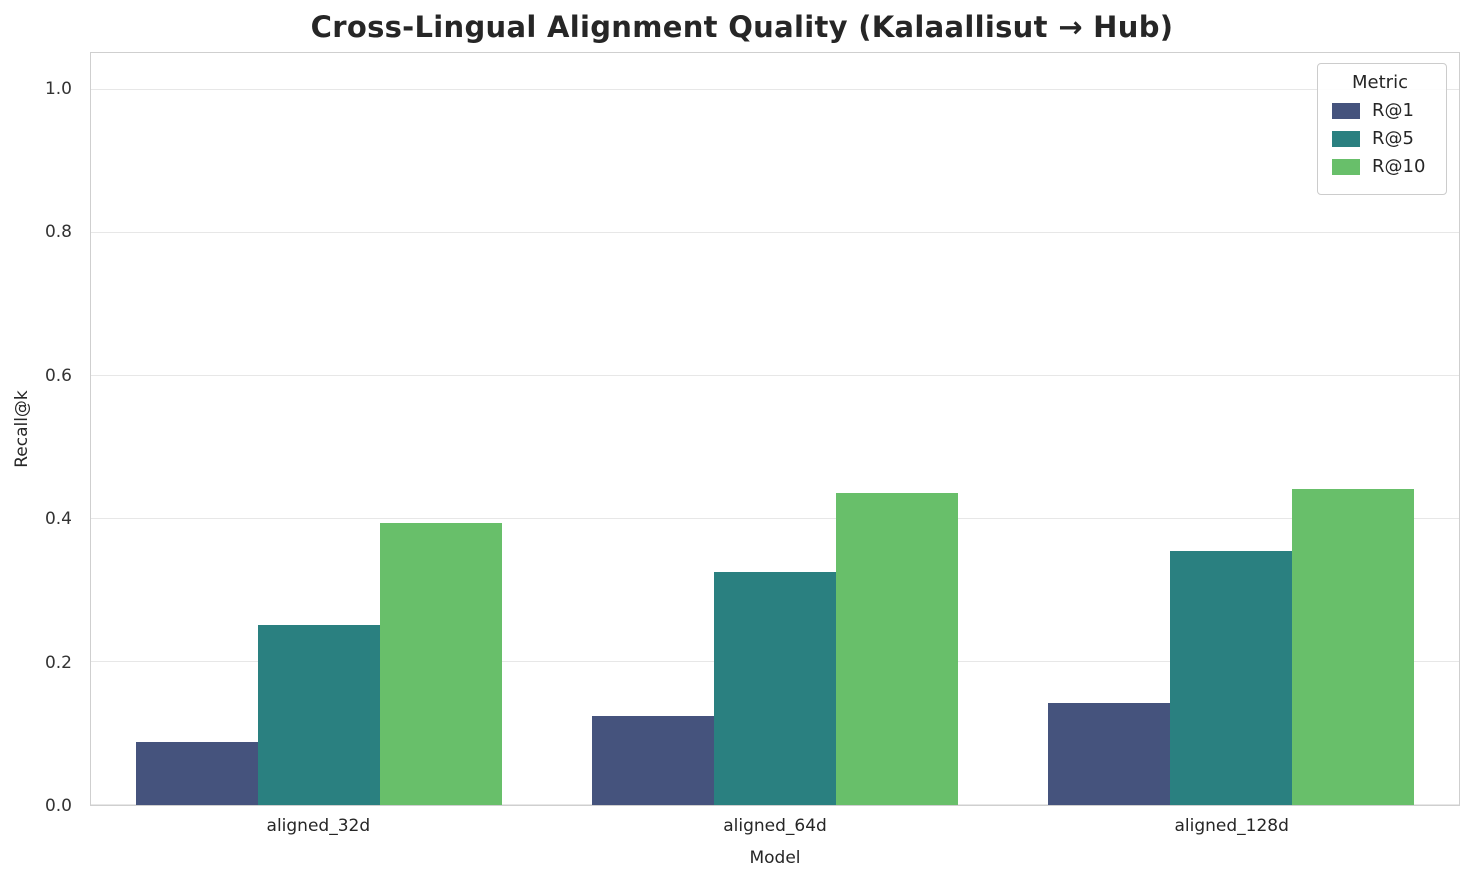  I want to click on legend: Metric R@1 R@5 R@10, so click(1382, 129).